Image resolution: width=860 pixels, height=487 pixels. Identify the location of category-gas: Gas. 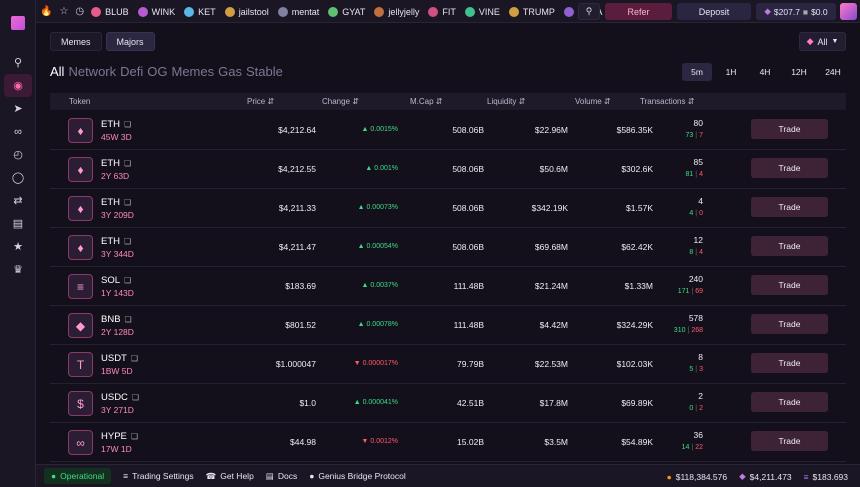
(230, 71).